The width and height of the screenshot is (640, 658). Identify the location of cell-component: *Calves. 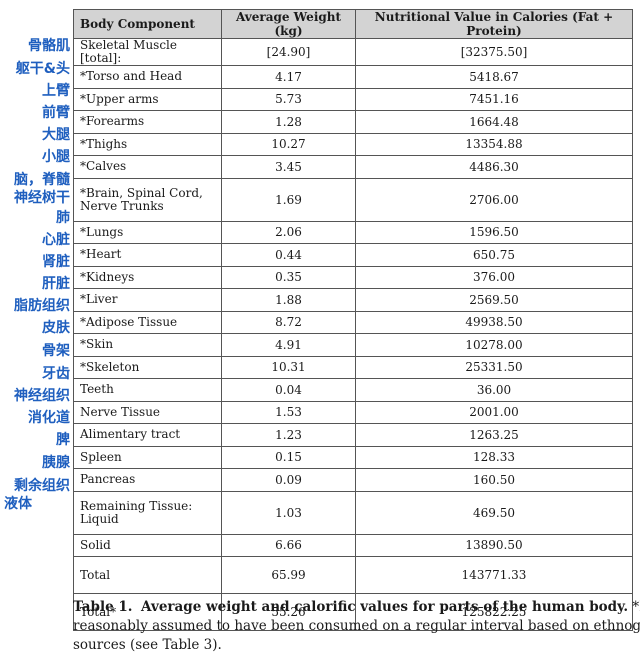
(147, 167).